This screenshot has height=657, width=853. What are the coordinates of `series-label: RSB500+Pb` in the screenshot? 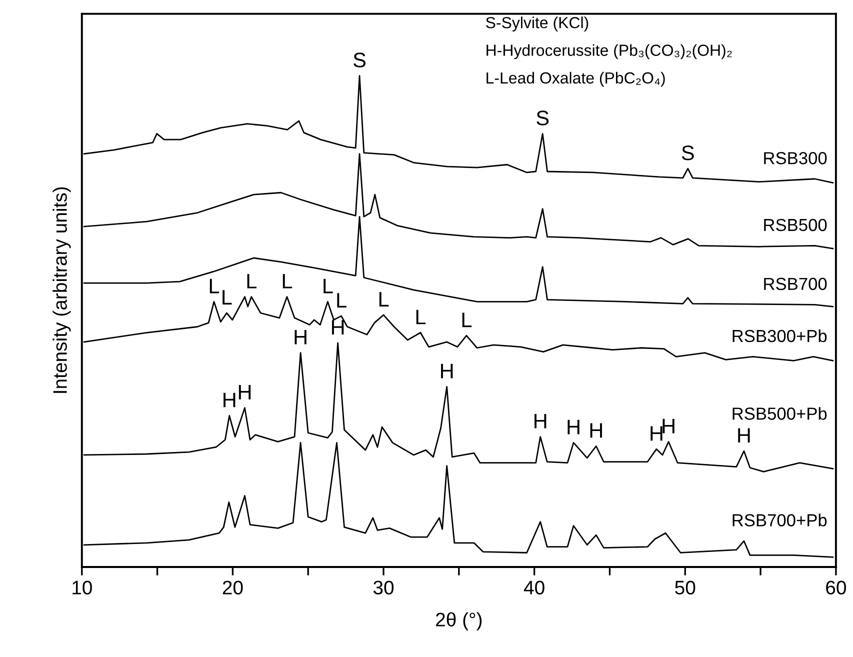 It's located at (779, 413).